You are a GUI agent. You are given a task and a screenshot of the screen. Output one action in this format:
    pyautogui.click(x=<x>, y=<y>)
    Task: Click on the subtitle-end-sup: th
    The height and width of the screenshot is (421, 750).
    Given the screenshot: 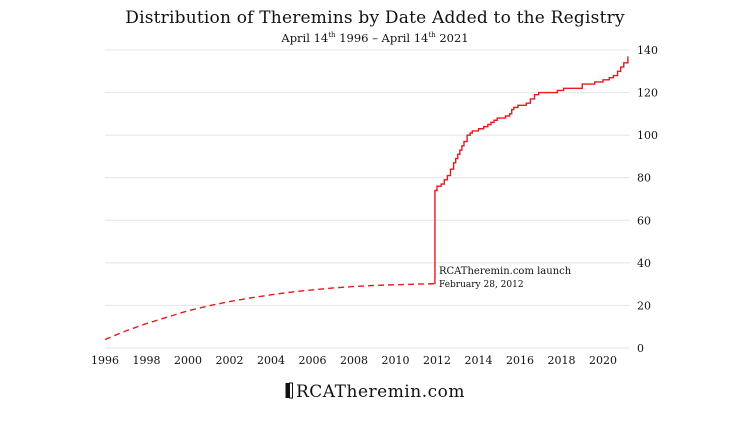 What is the action you would take?
    pyautogui.click(x=432, y=35)
    